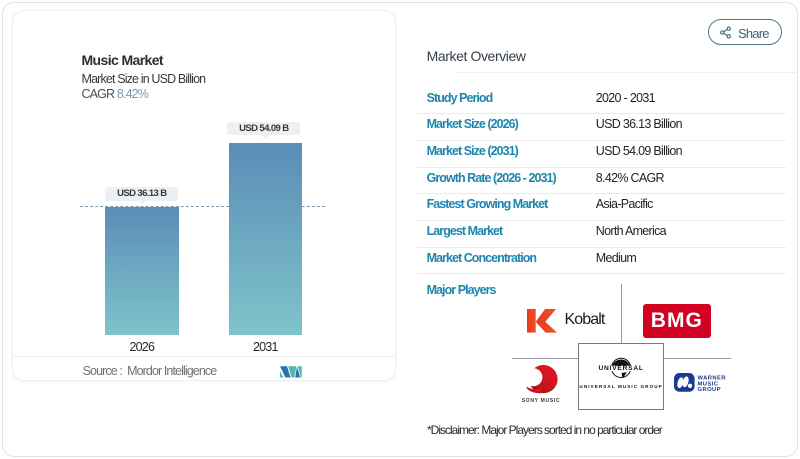 This screenshot has height=459, width=800. Describe the element at coordinates (541, 401) in the screenshot. I see `svg-text: SONY MUSIC` at that location.